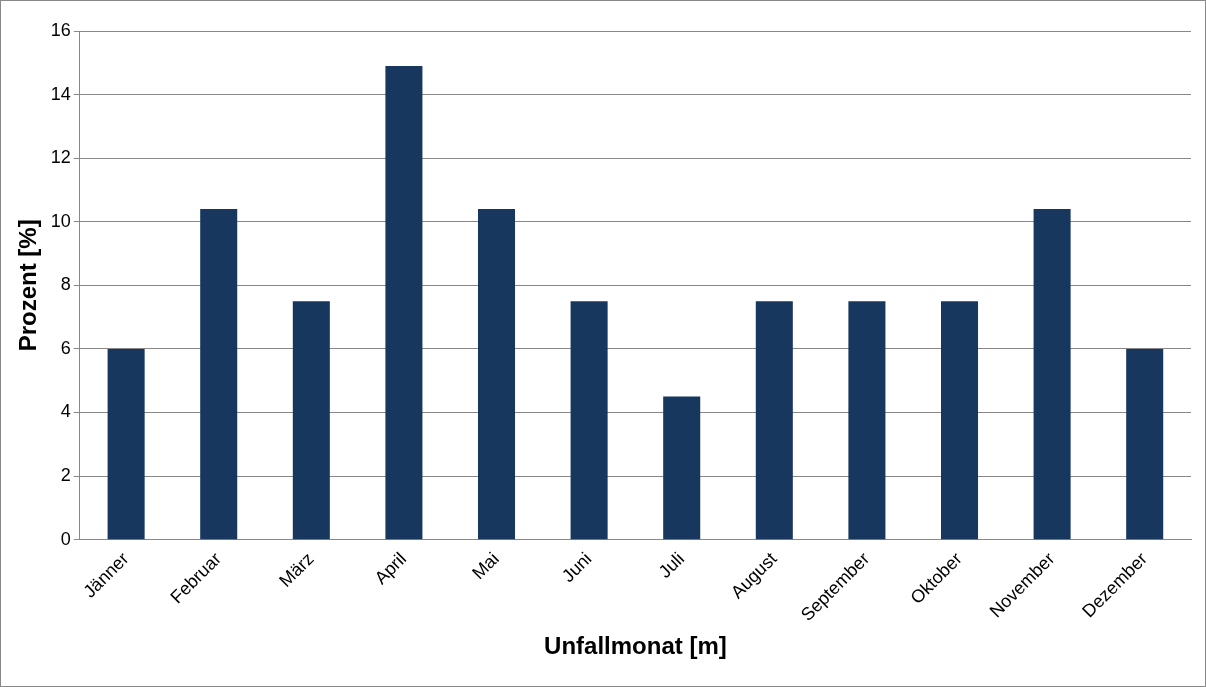 The height and width of the screenshot is (687, 1206). I want to click on x-tick-label: Juli, so click(671, 565).